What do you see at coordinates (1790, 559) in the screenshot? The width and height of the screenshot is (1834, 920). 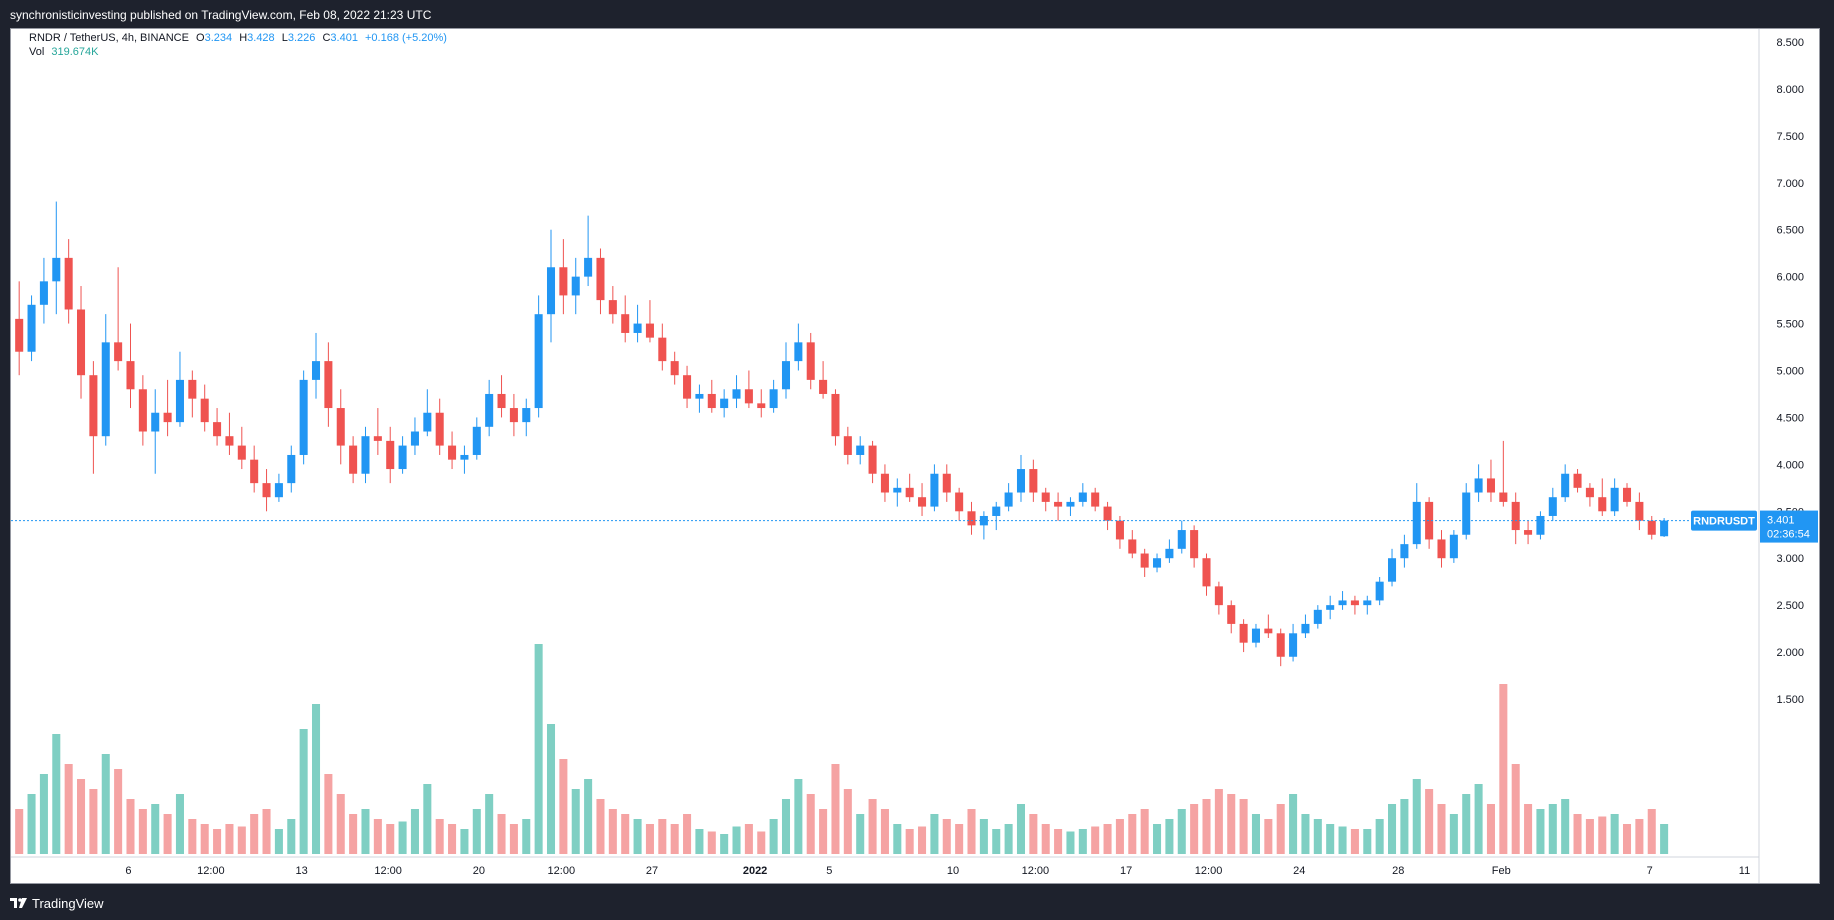 I see `y-tick-label: 3.000` at bounding box center [1790, 559].